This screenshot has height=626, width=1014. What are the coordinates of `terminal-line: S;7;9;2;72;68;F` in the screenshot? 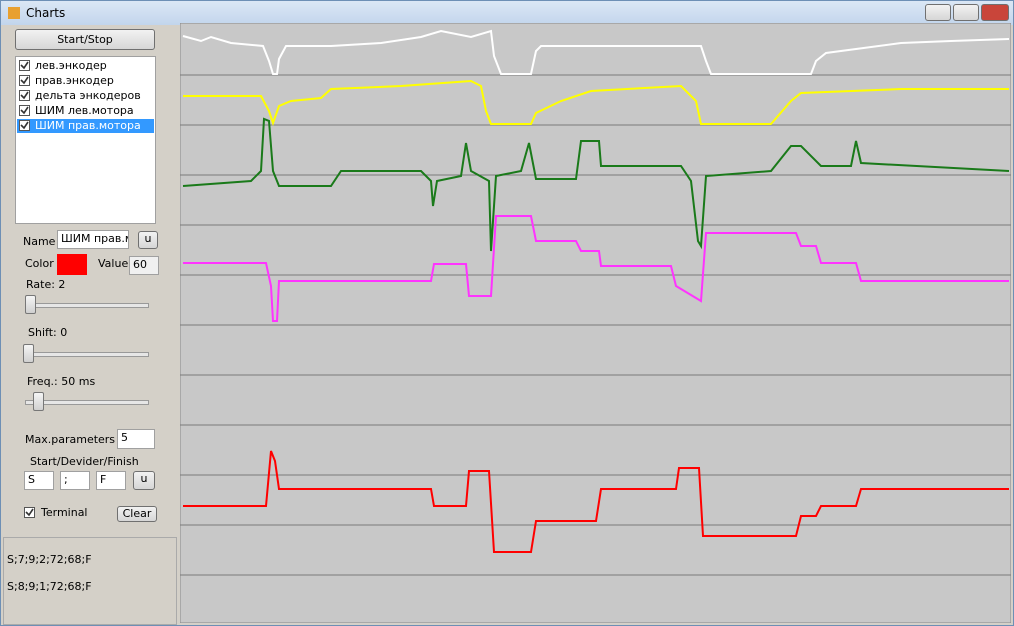 It's located at (49, 559).